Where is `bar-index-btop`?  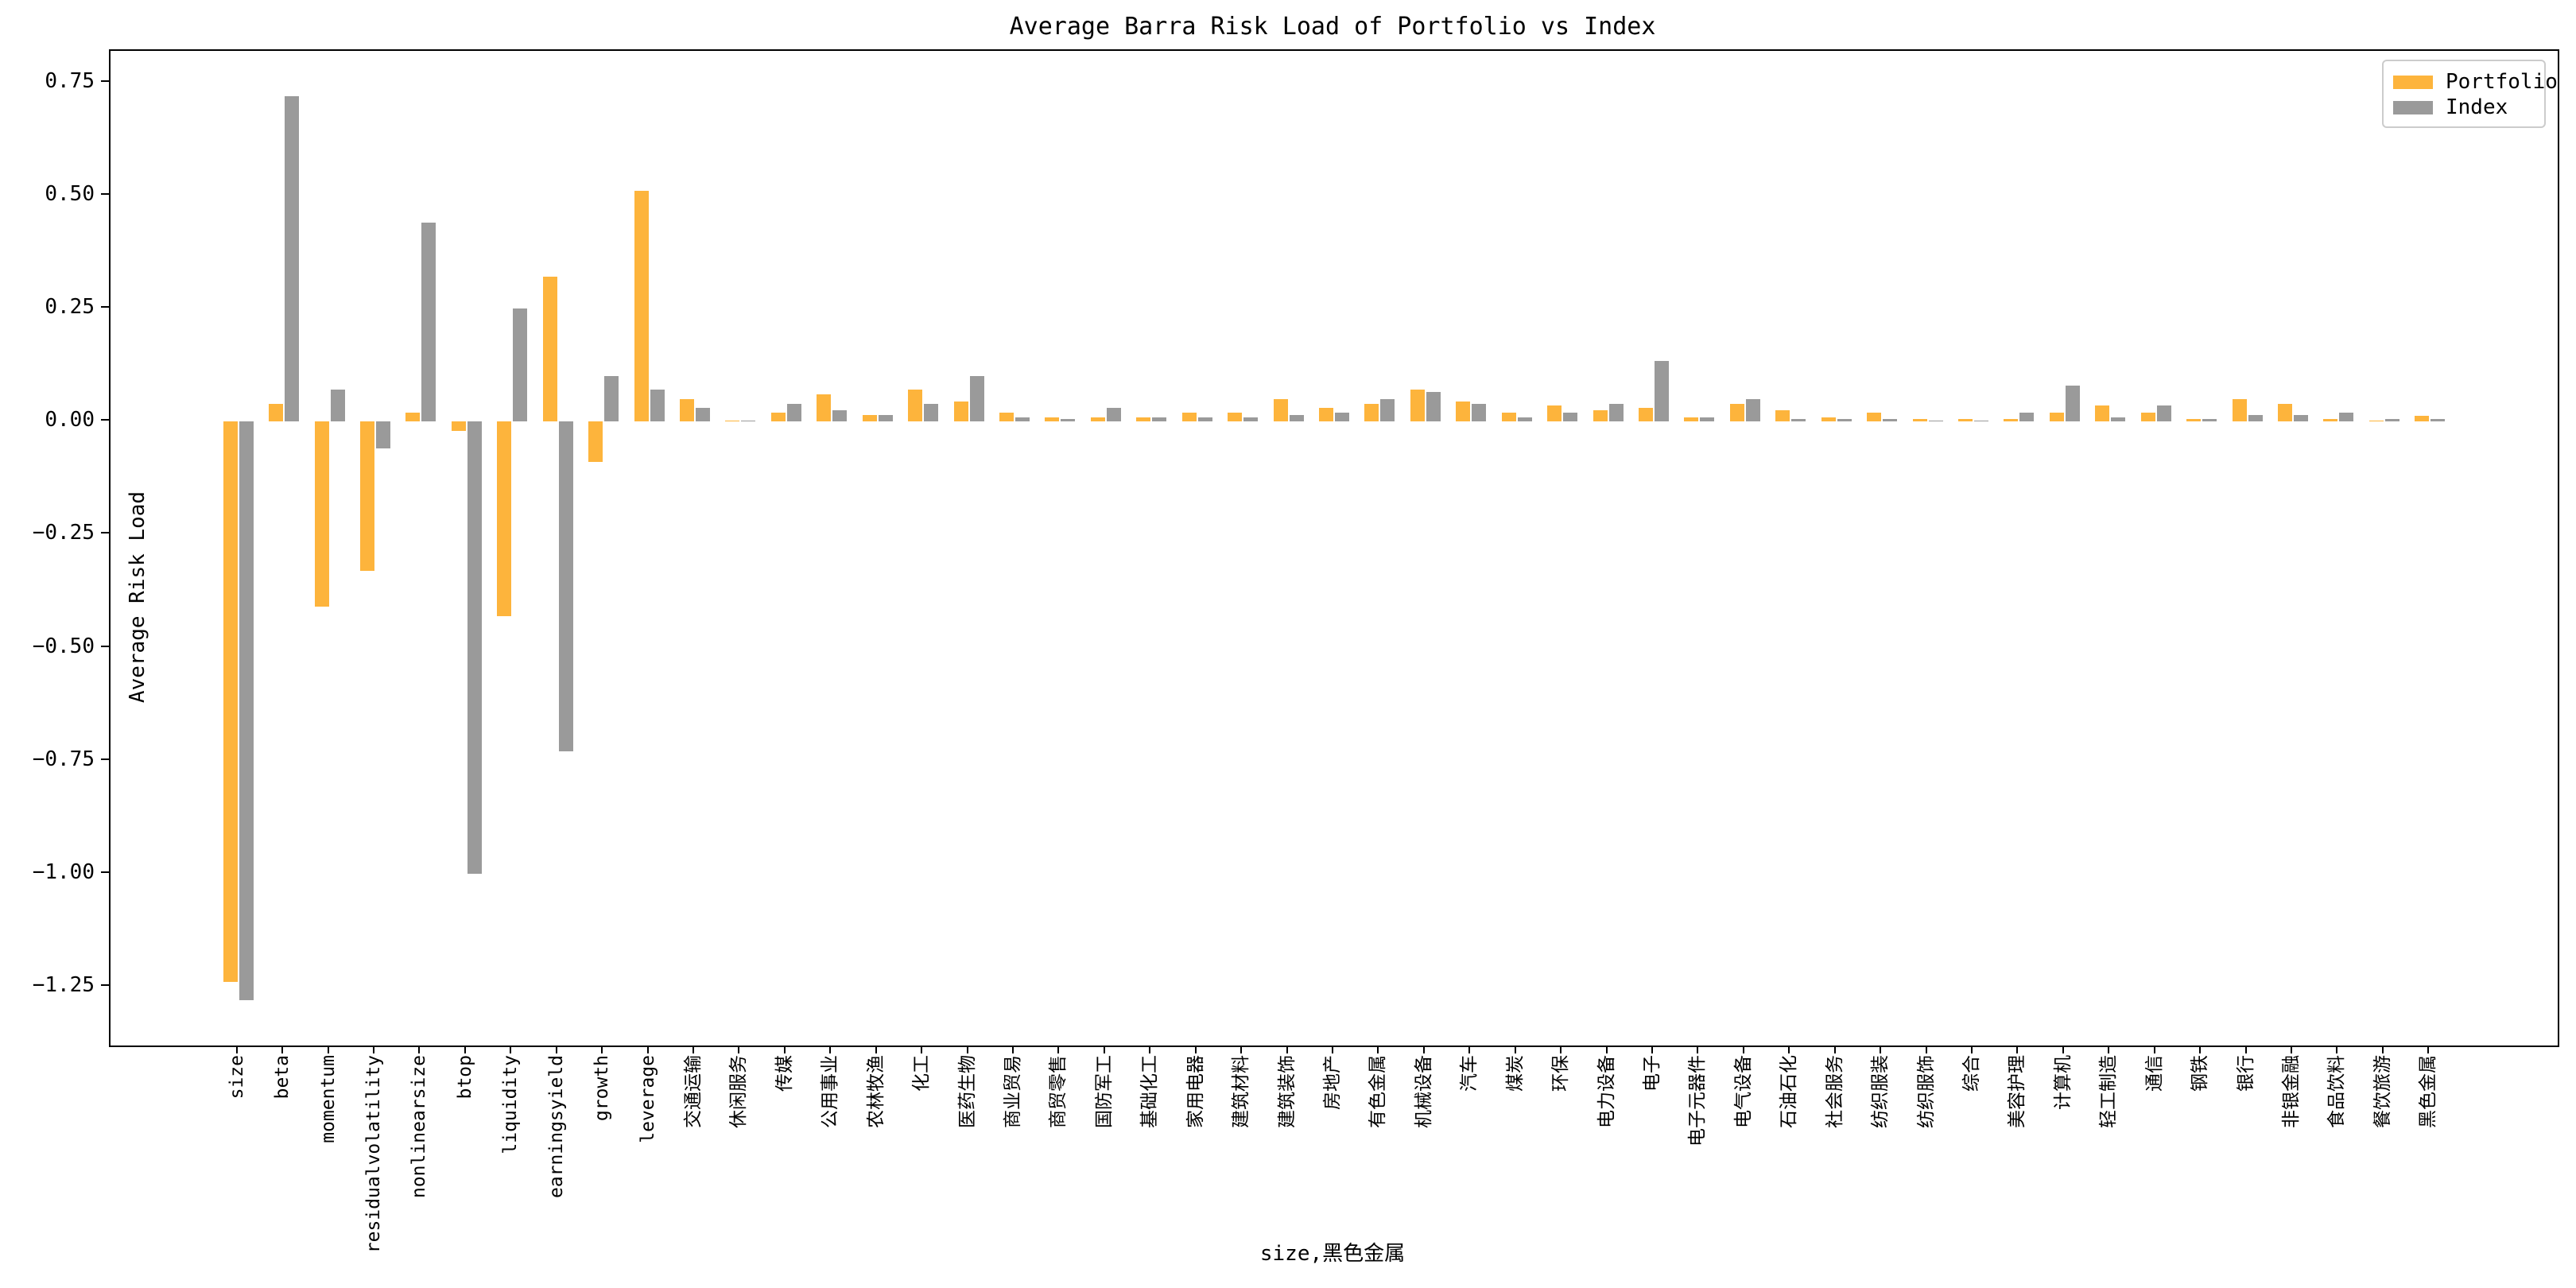 bar-index-btop is located at coordinates (475, 647).